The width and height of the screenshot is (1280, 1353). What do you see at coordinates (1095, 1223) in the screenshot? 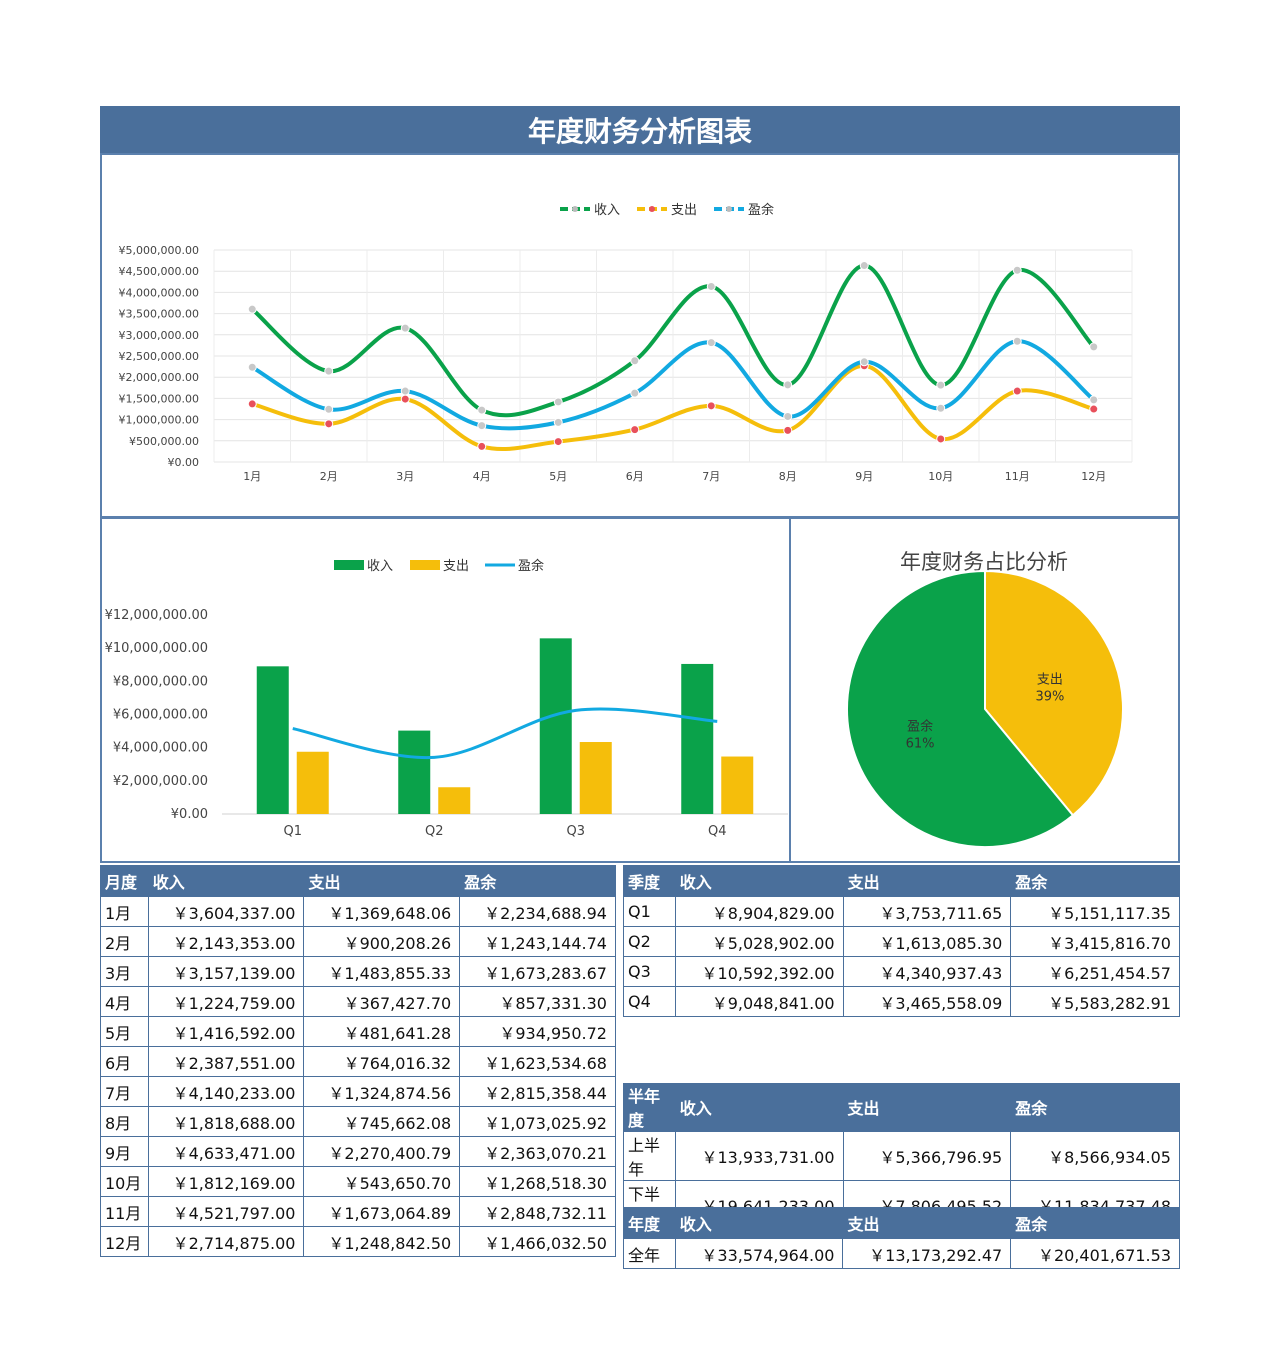
I see `column-header: 盈余` at bounding box center [1095, 1223].